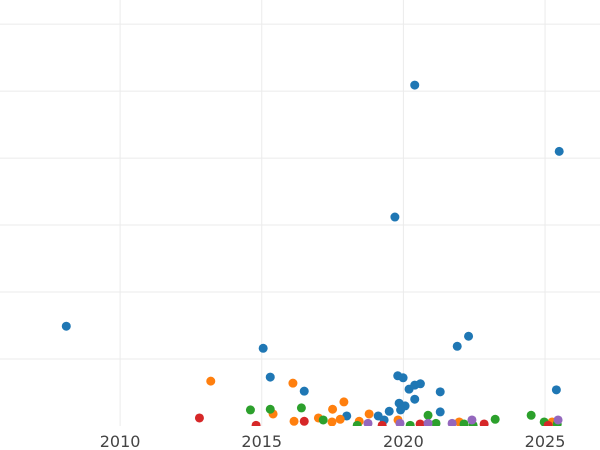 Image resolution: width=600 pixels, height=450 pixels. Describe the element at coordinates (545, 441) in the screenshot. I see `x-tick-label: 2025` at that location.